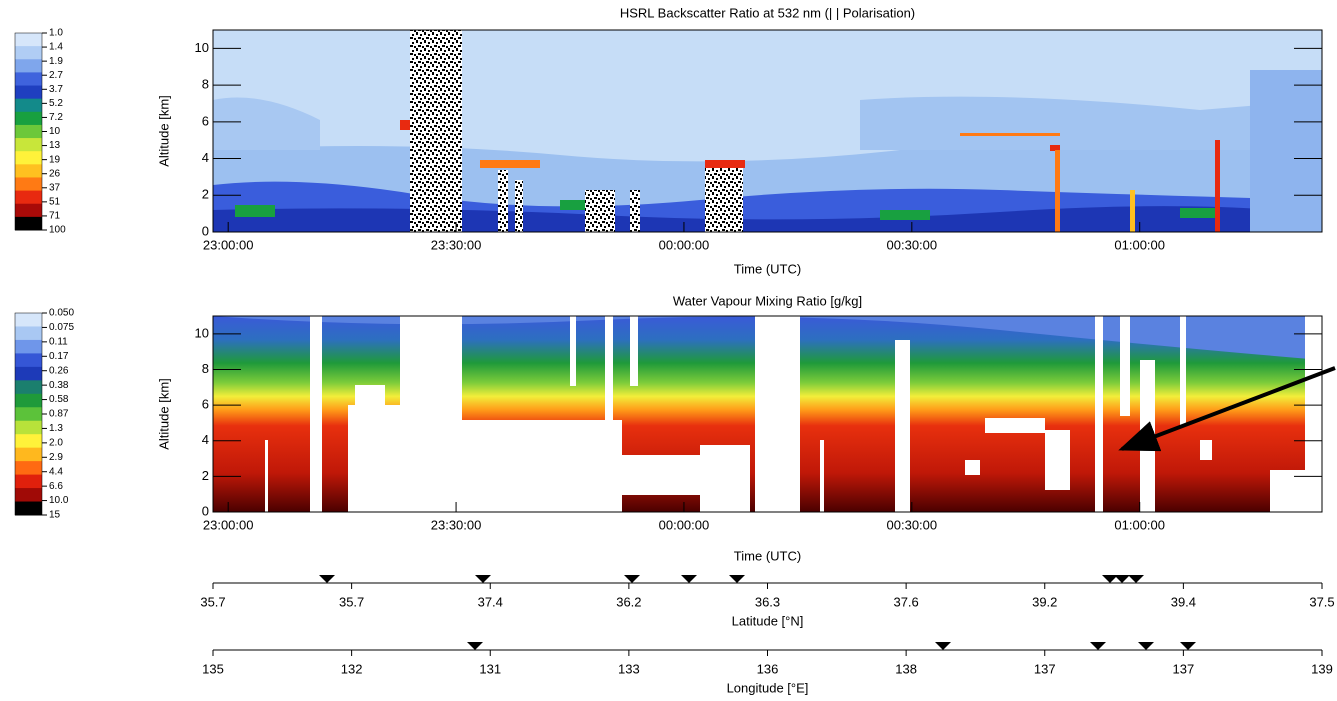 The width and height of the screenshot is (1337, 701). I want to click on colorbar-tick-label: 2.7, so click(56, 75).